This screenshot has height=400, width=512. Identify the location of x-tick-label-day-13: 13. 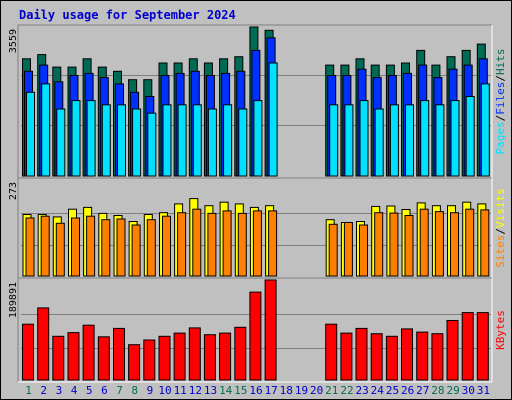
(210, 390).